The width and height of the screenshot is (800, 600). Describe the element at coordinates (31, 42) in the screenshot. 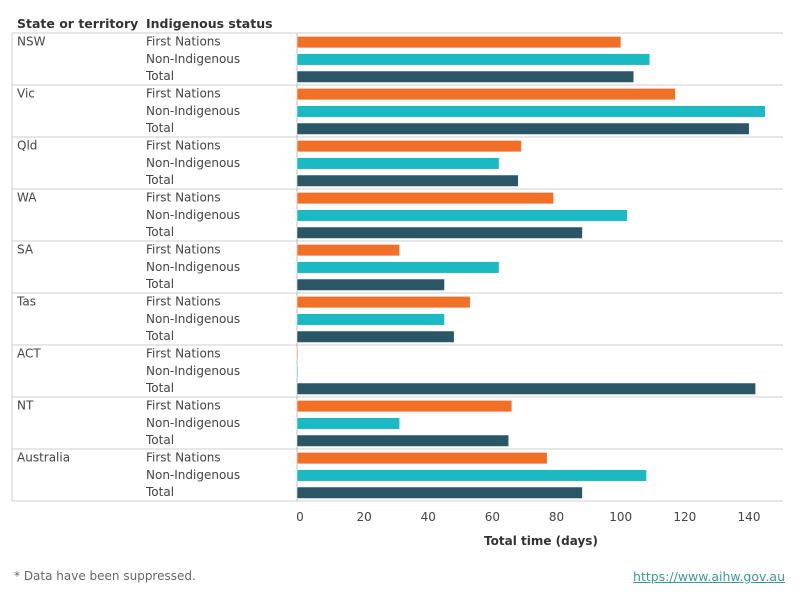

I see `state-label: NSW` at that location.